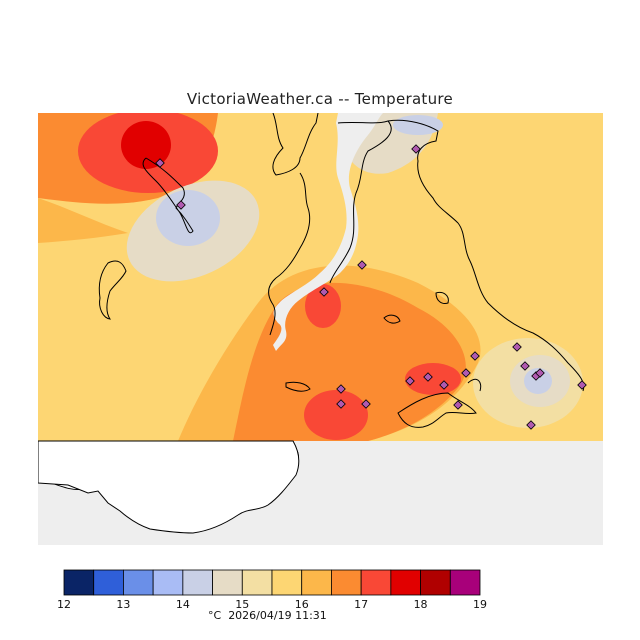  What do you see at coordinates (183, 604) in the screenshot?
I see `legend-tick-label: 14` at bounding box center [183, 604].